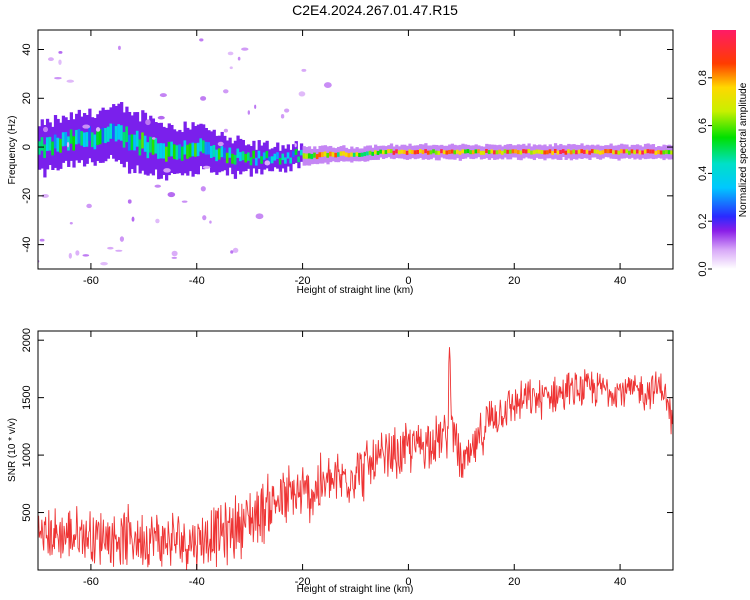 The height and width of the screenshot is (600, 750). Describe the element at coordinates (355, 589) in the screenshot. I see `bottom-x-axis-label: Height of straight line (km)` at that location.